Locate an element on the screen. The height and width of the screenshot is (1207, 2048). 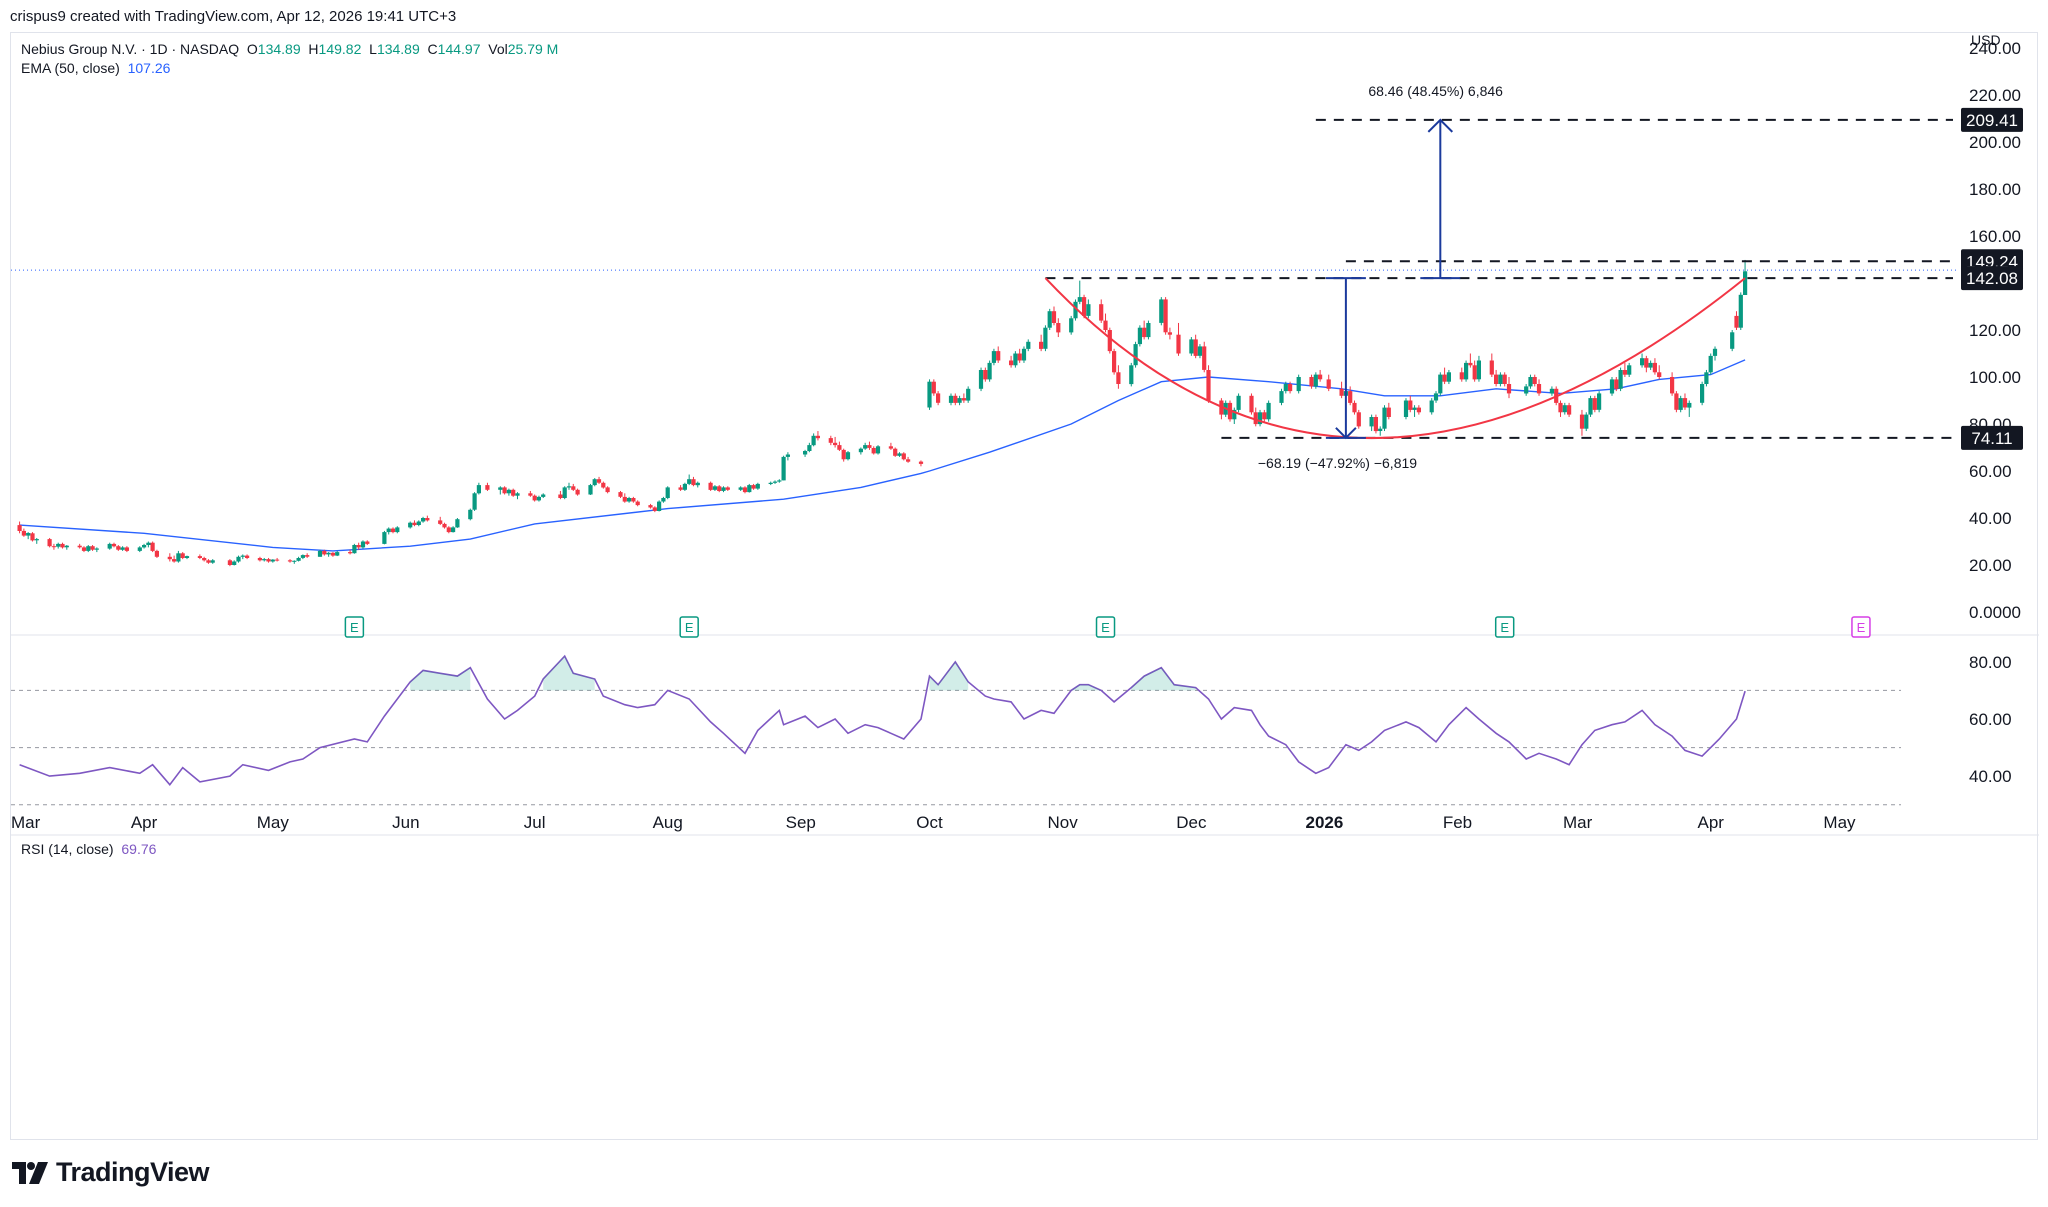
rsi-bands is located at coordinates (956, 747).